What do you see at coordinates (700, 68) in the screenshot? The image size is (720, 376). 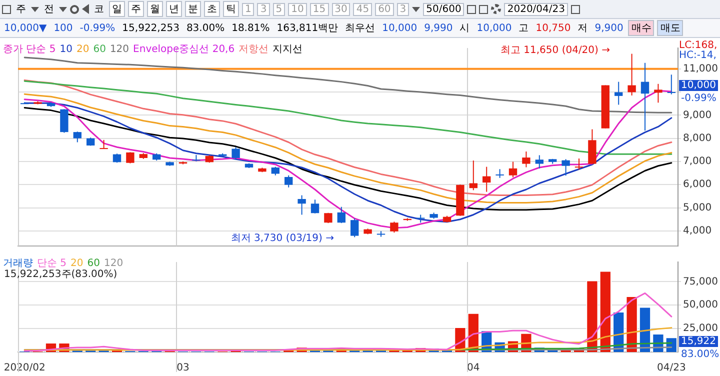 I see `y-tick-label: 11,000` at bounding box center [700, 68].